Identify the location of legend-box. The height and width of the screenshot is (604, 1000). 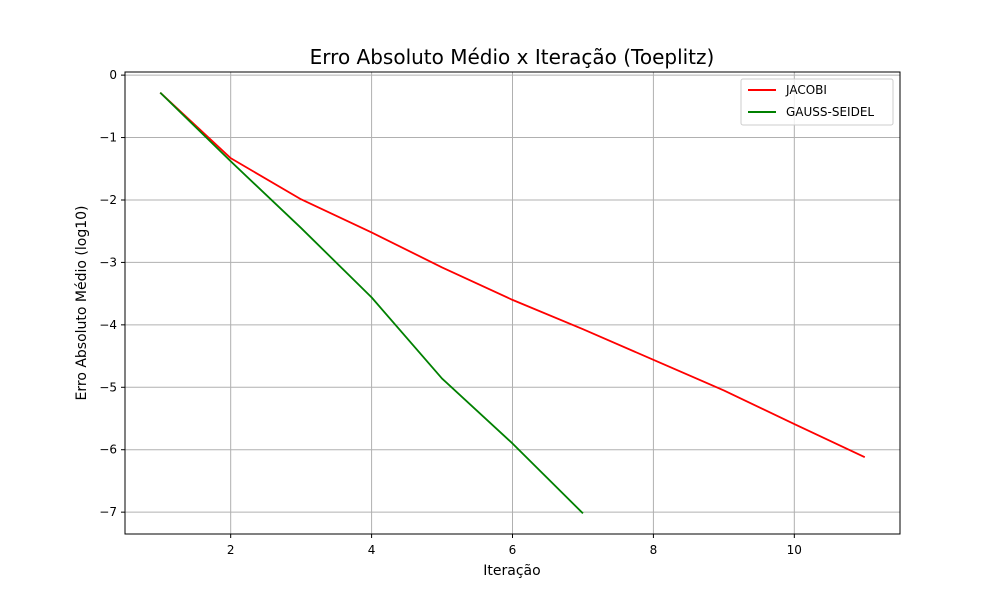
(817, 102).